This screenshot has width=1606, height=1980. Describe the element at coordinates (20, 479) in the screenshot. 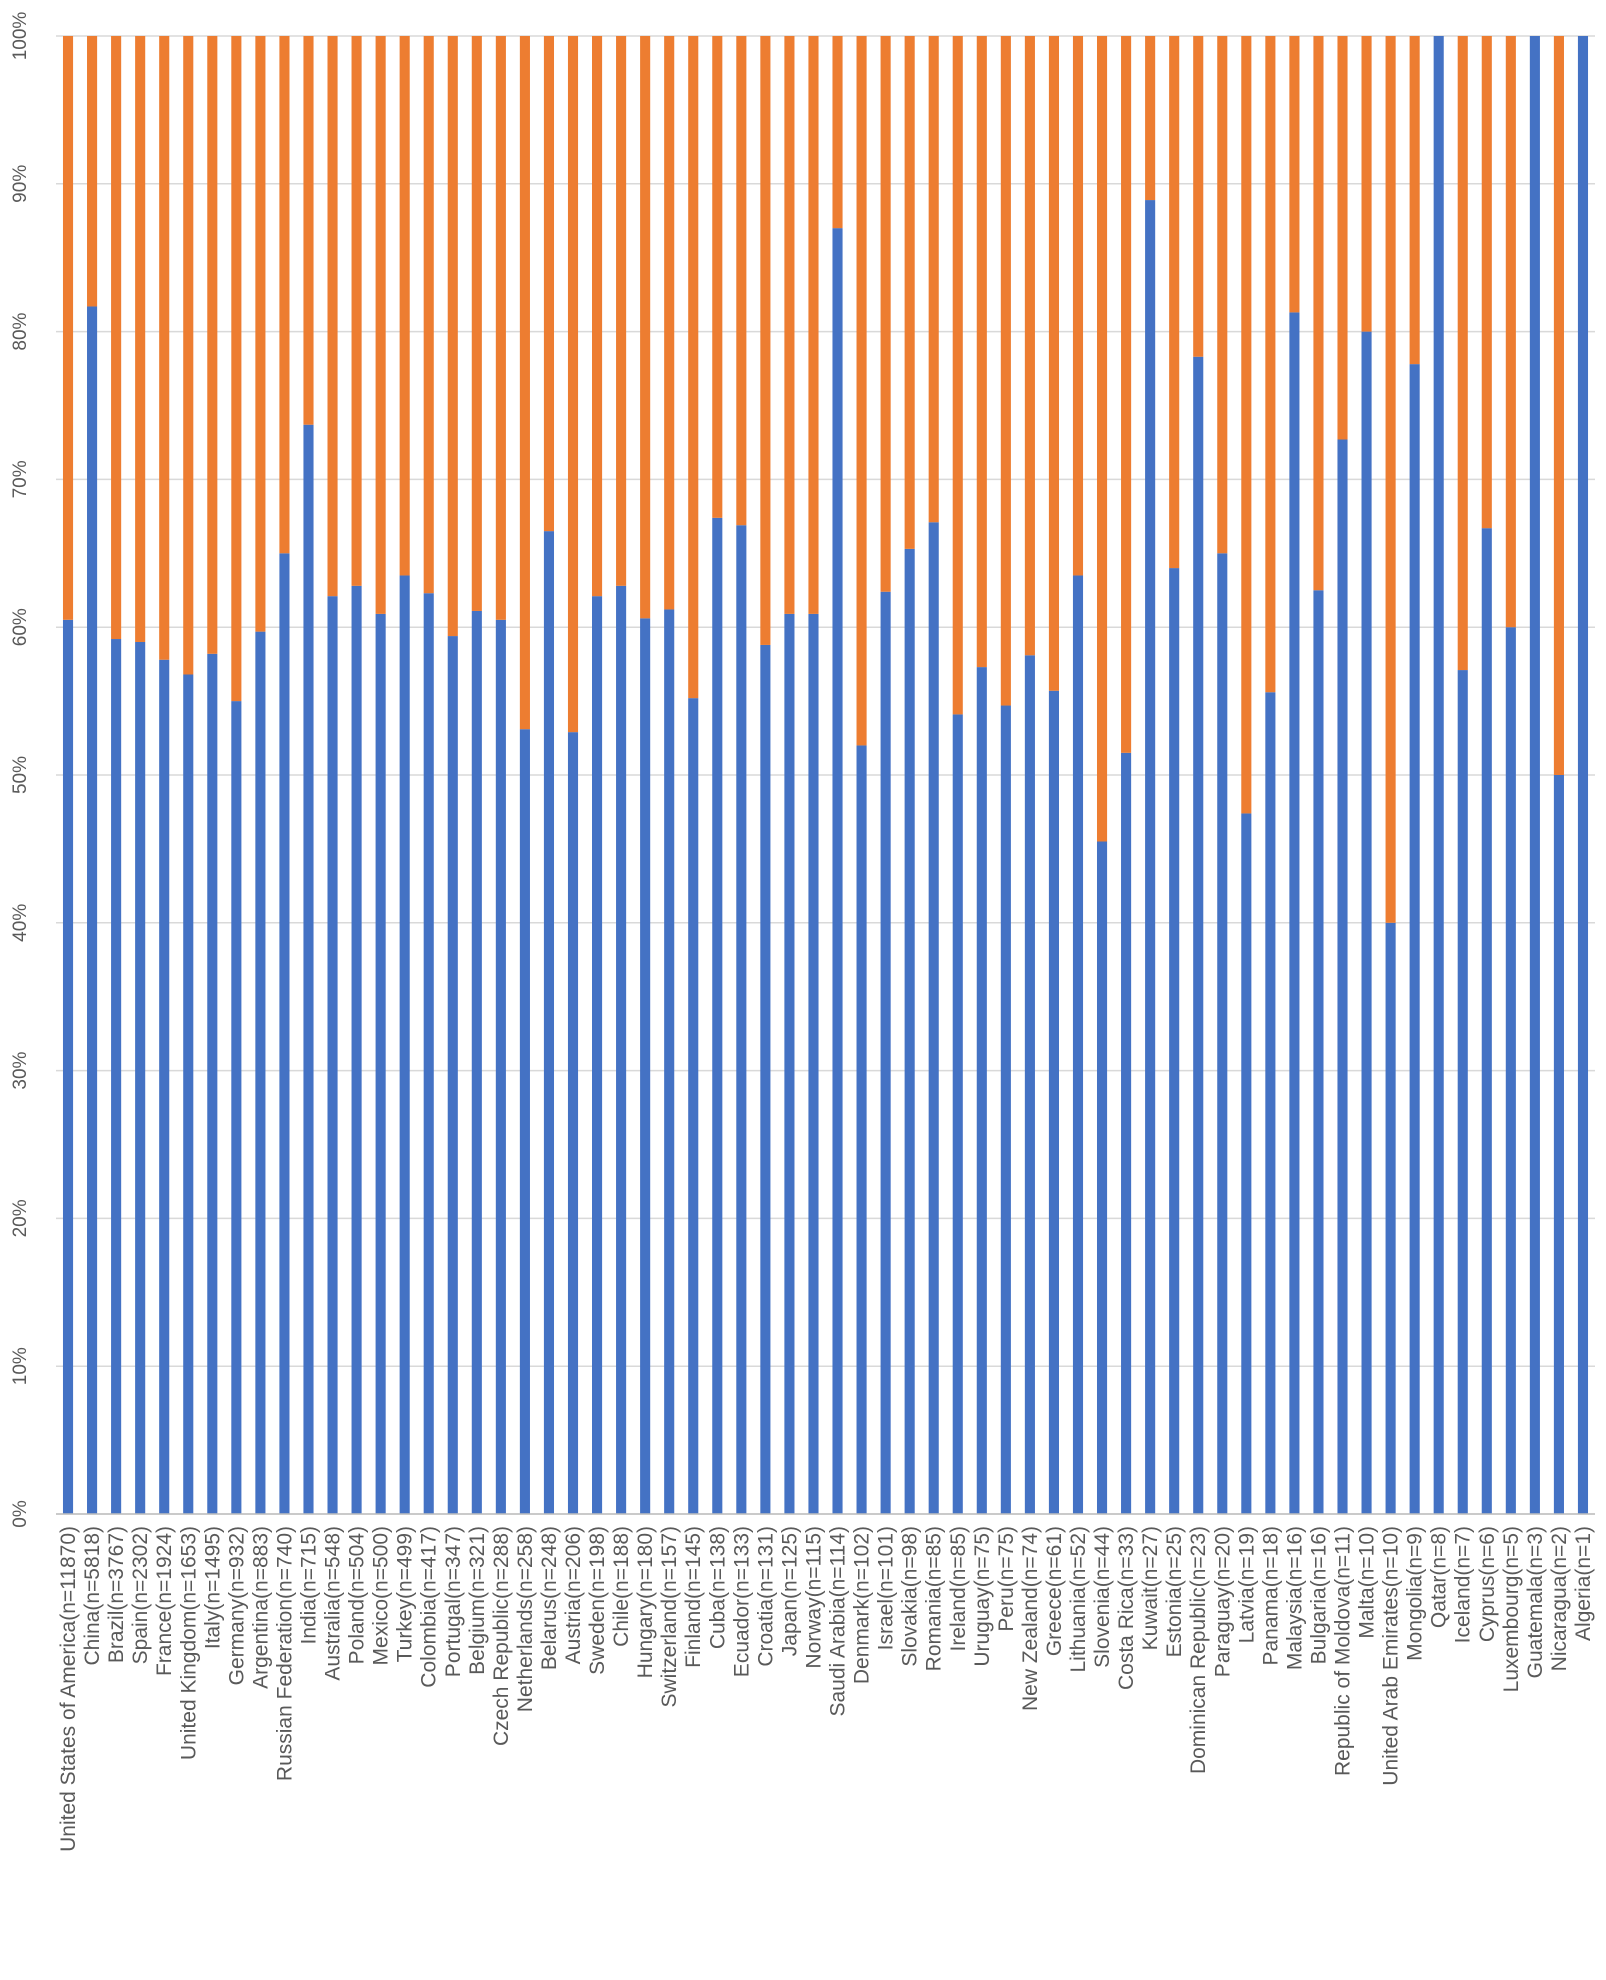

I see `y-tick-label: 70%` at that location.